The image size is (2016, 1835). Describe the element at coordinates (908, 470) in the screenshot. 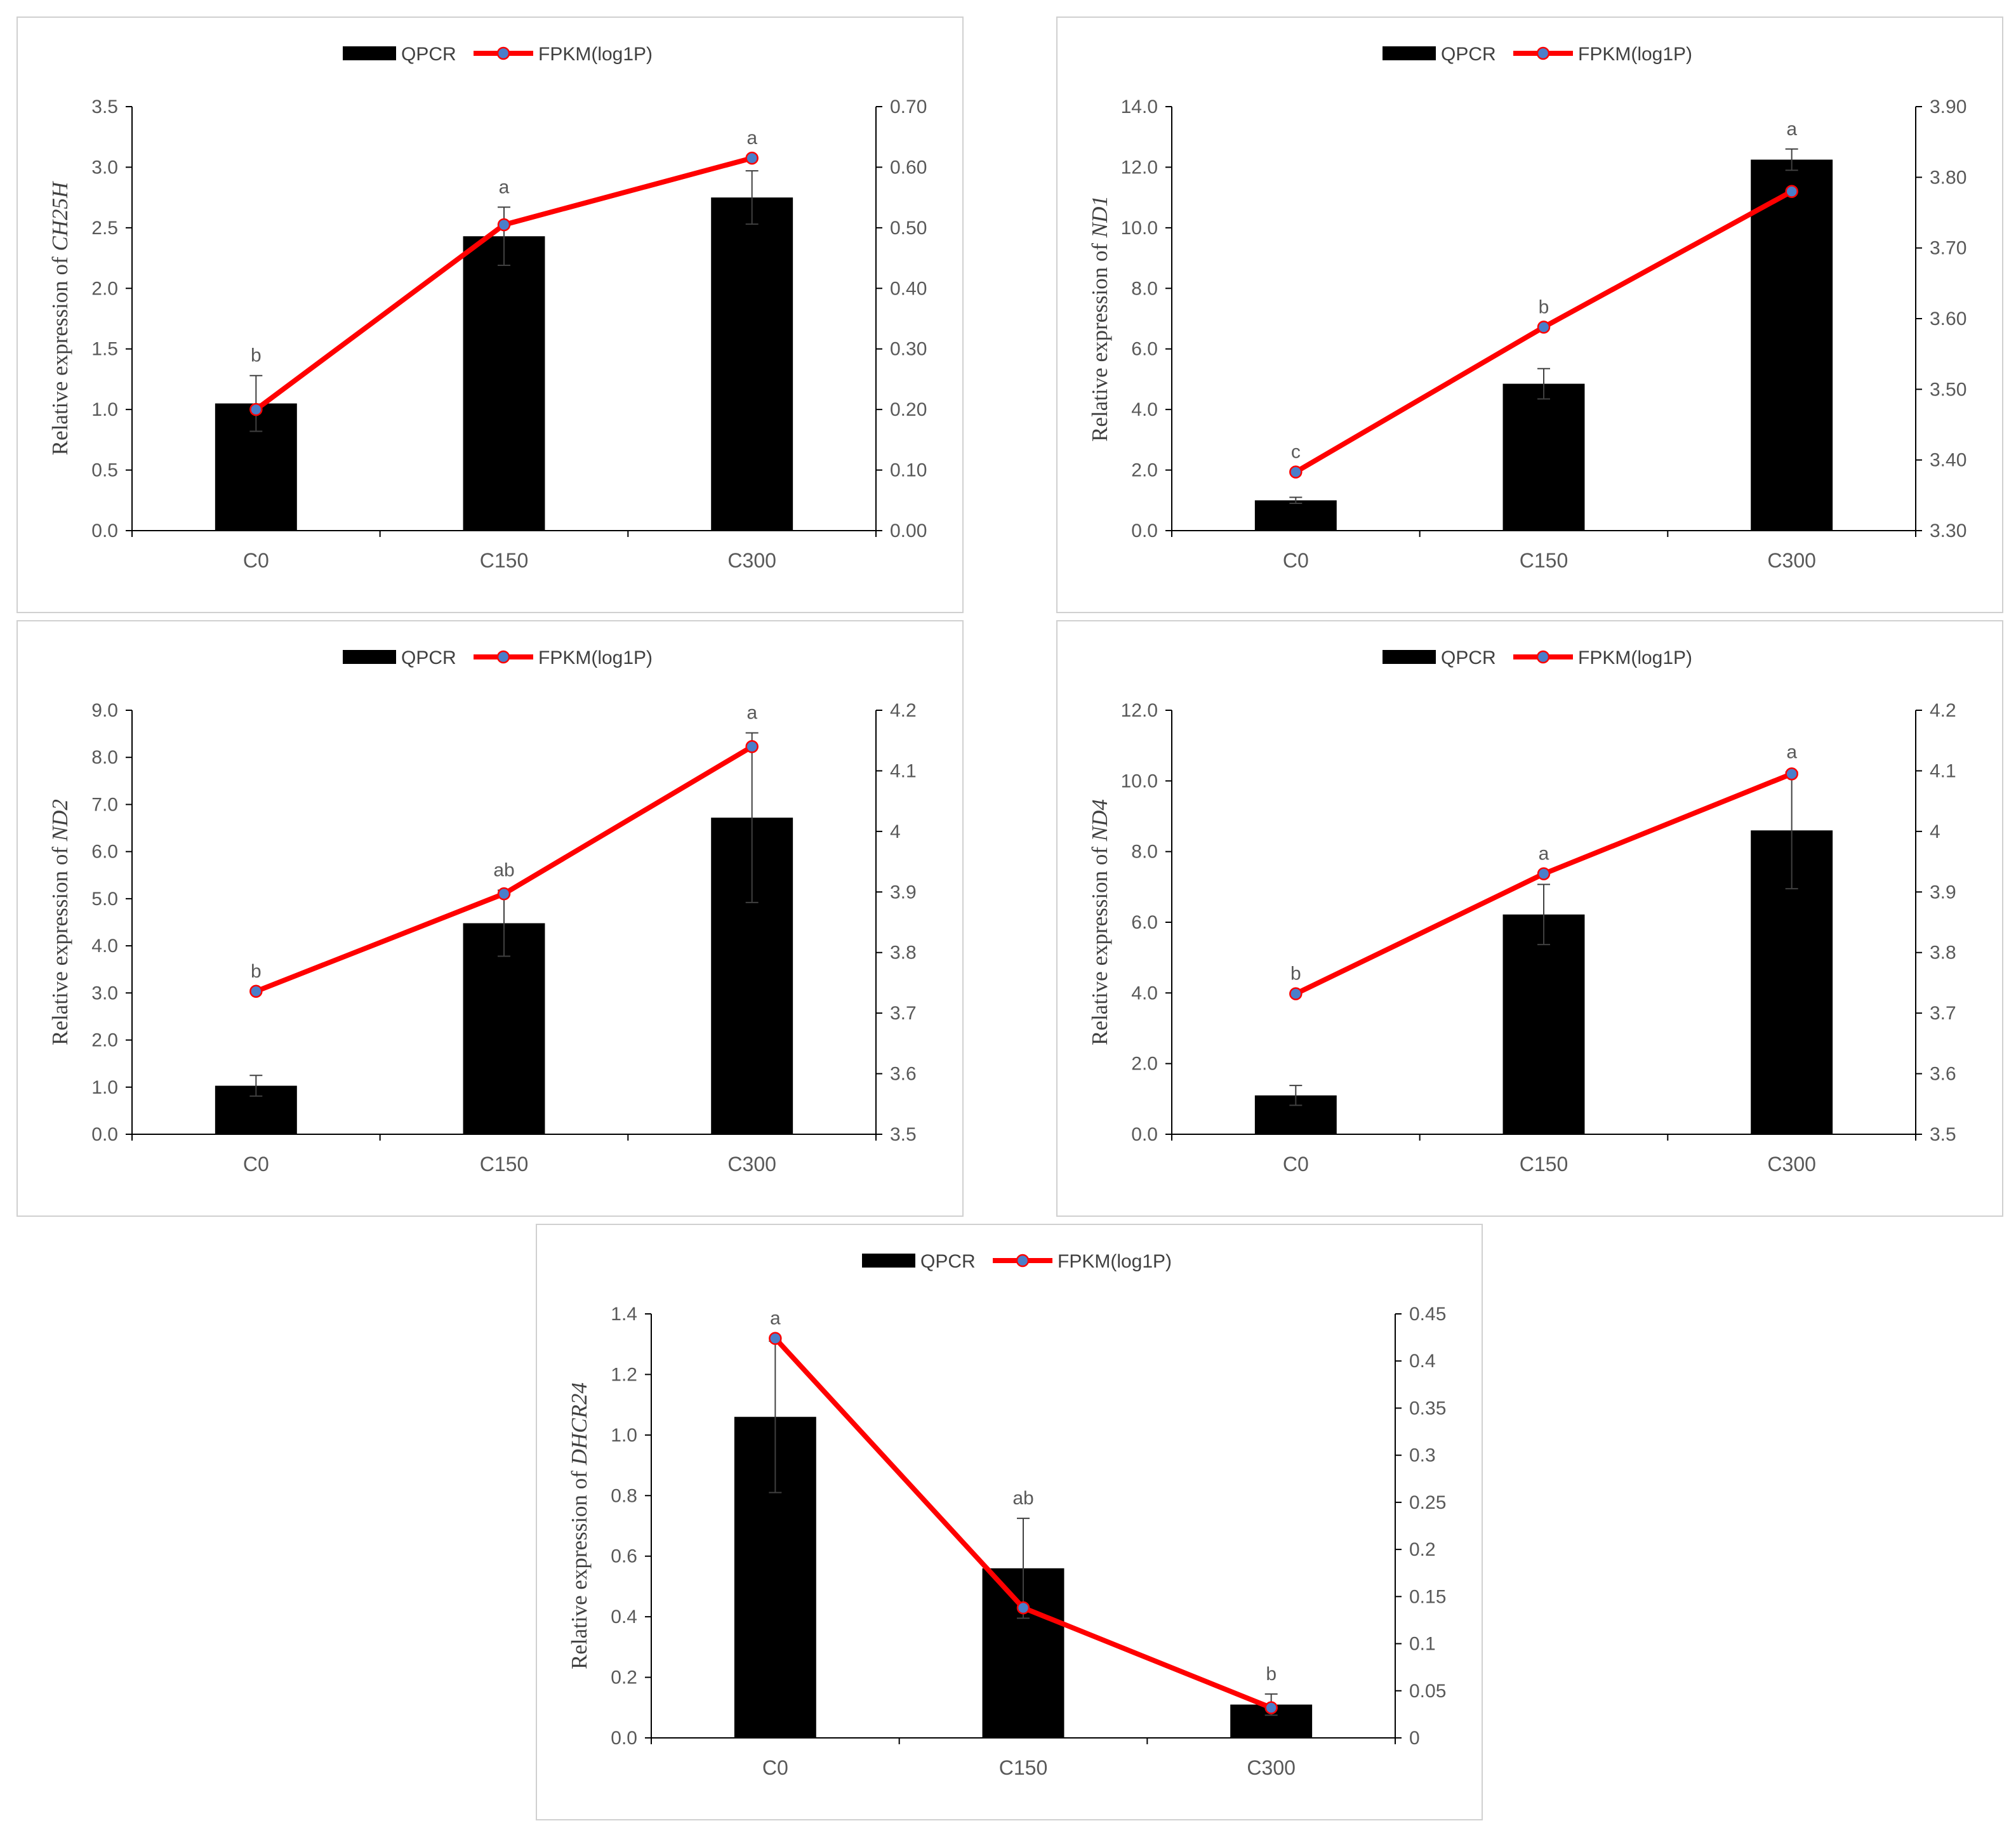

I see `y-tick-label-right: 0.10` at that location.